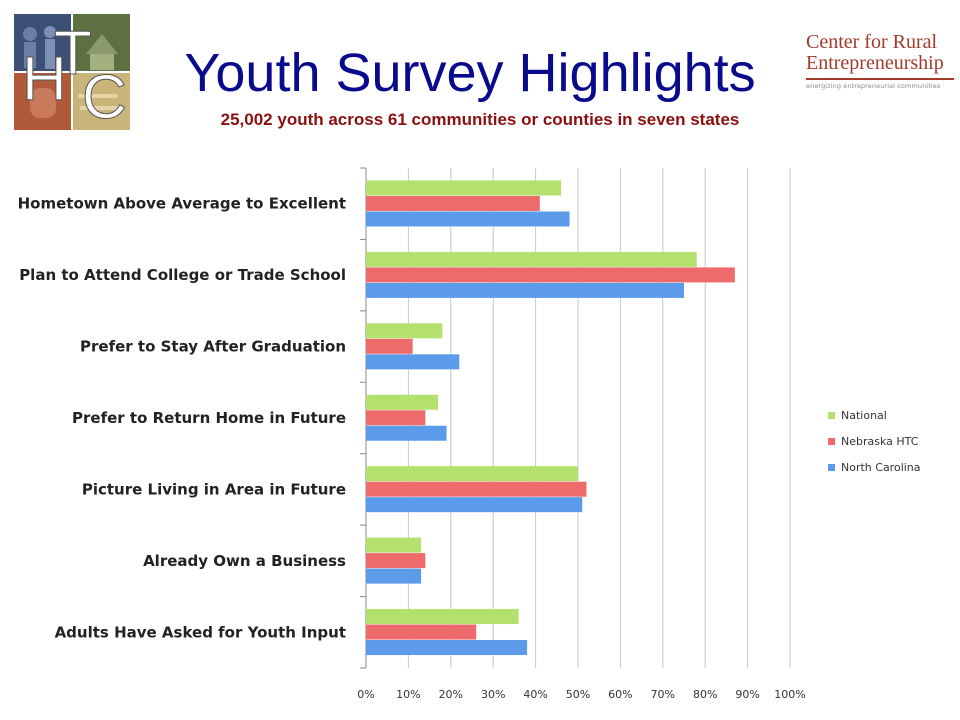 The width and height of the screenshot is (960, 720). I want to click on cre-logo-line1: Center for Rural, so click(872, 42).